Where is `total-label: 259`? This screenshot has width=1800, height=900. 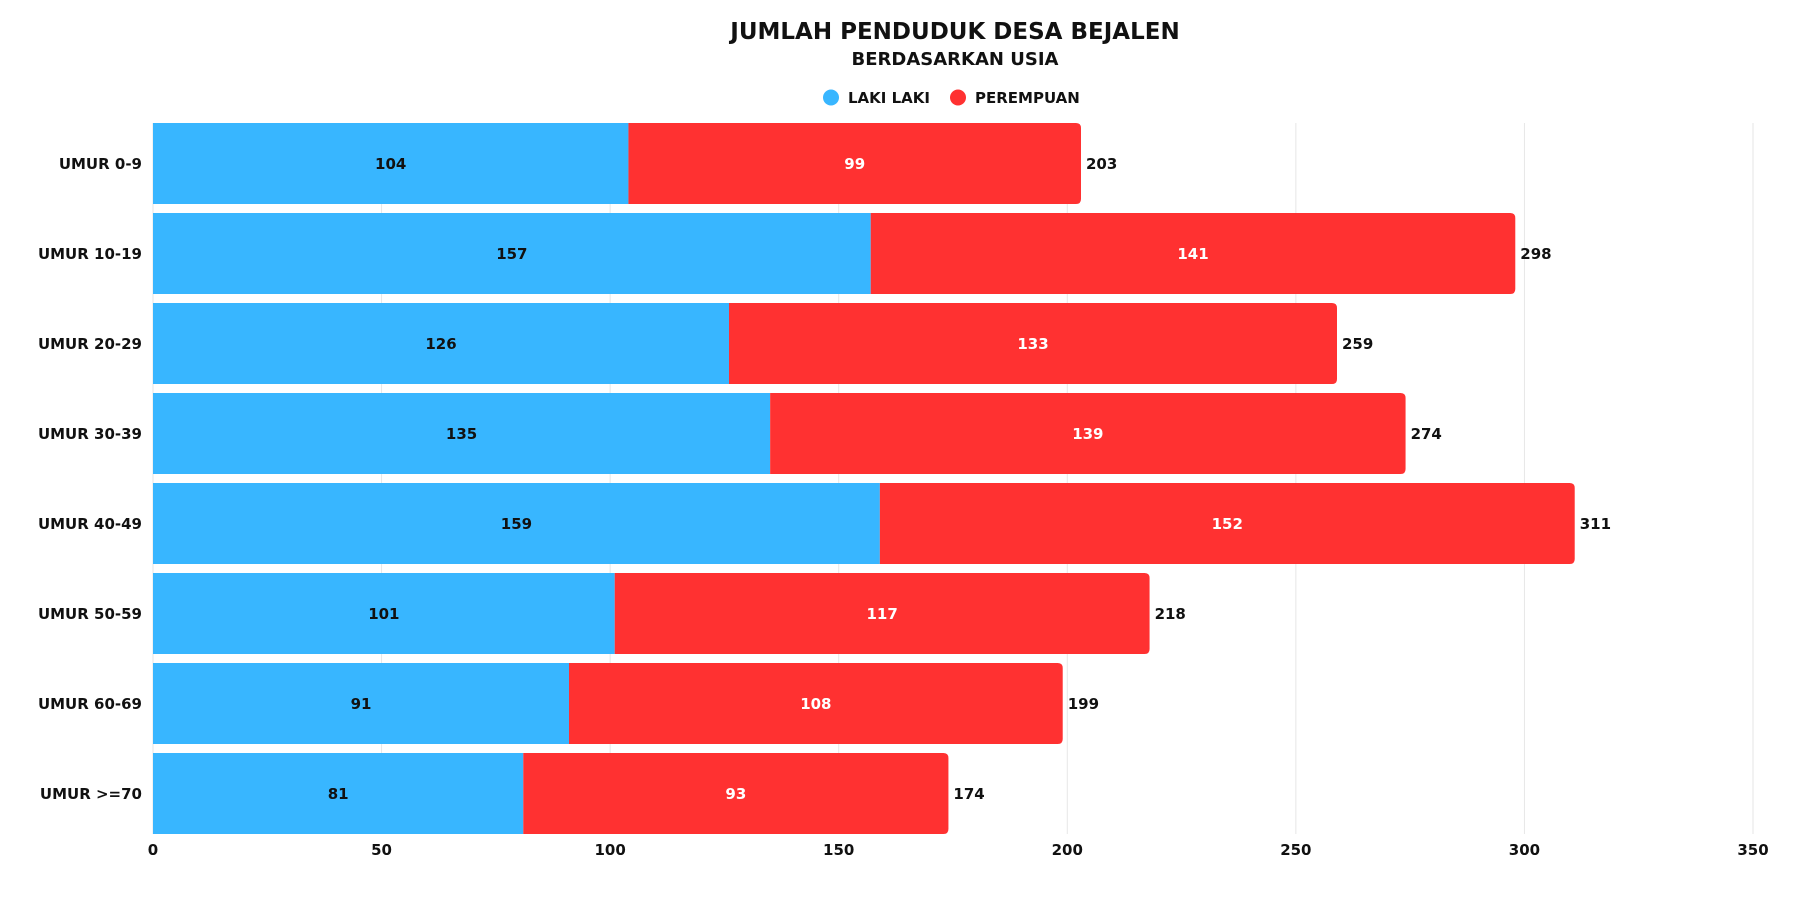 total-label: 259 is located at coordinates (1357, 344).